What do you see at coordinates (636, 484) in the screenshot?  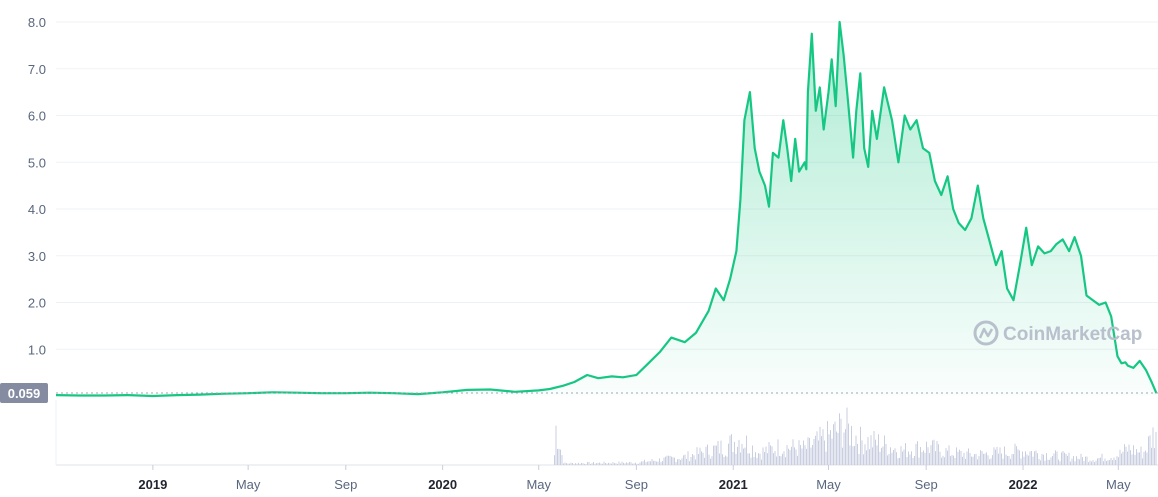 I see `x-tick-label: Sep` at bounding box center [636, 484].